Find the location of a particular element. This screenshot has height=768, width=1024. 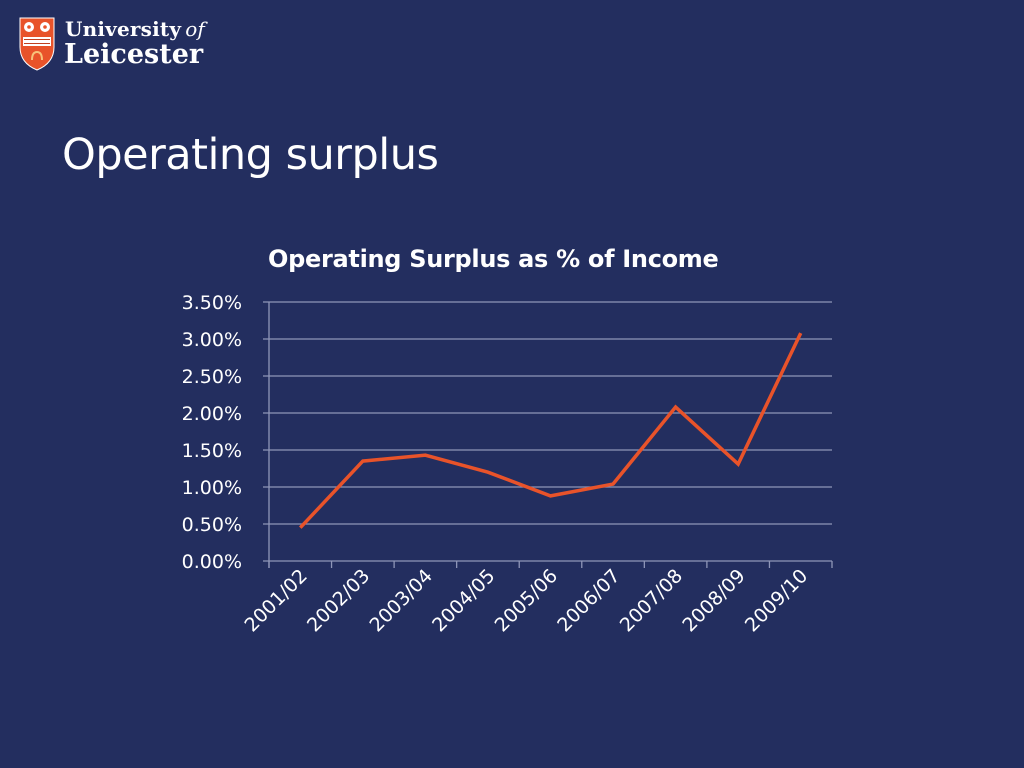

y-tick-label: 3.50% is located at coordinates (212, 303).